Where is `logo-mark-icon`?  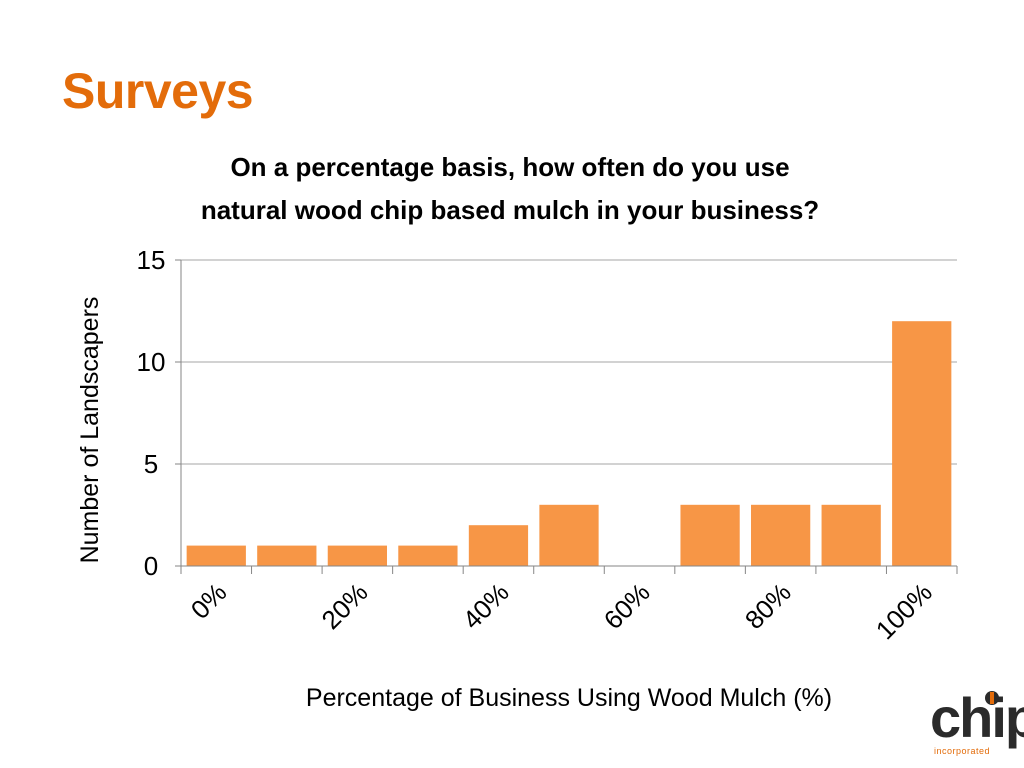
logo-mark-icon is located at coordinates (992, 698).